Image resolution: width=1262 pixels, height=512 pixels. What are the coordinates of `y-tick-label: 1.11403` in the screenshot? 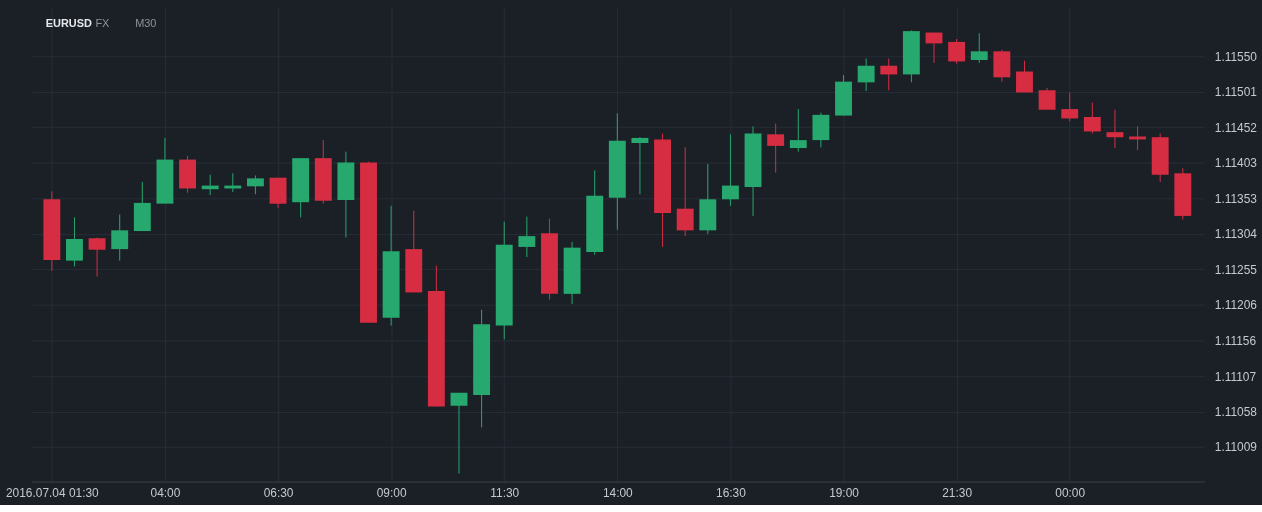 It's located at (1236, 162).